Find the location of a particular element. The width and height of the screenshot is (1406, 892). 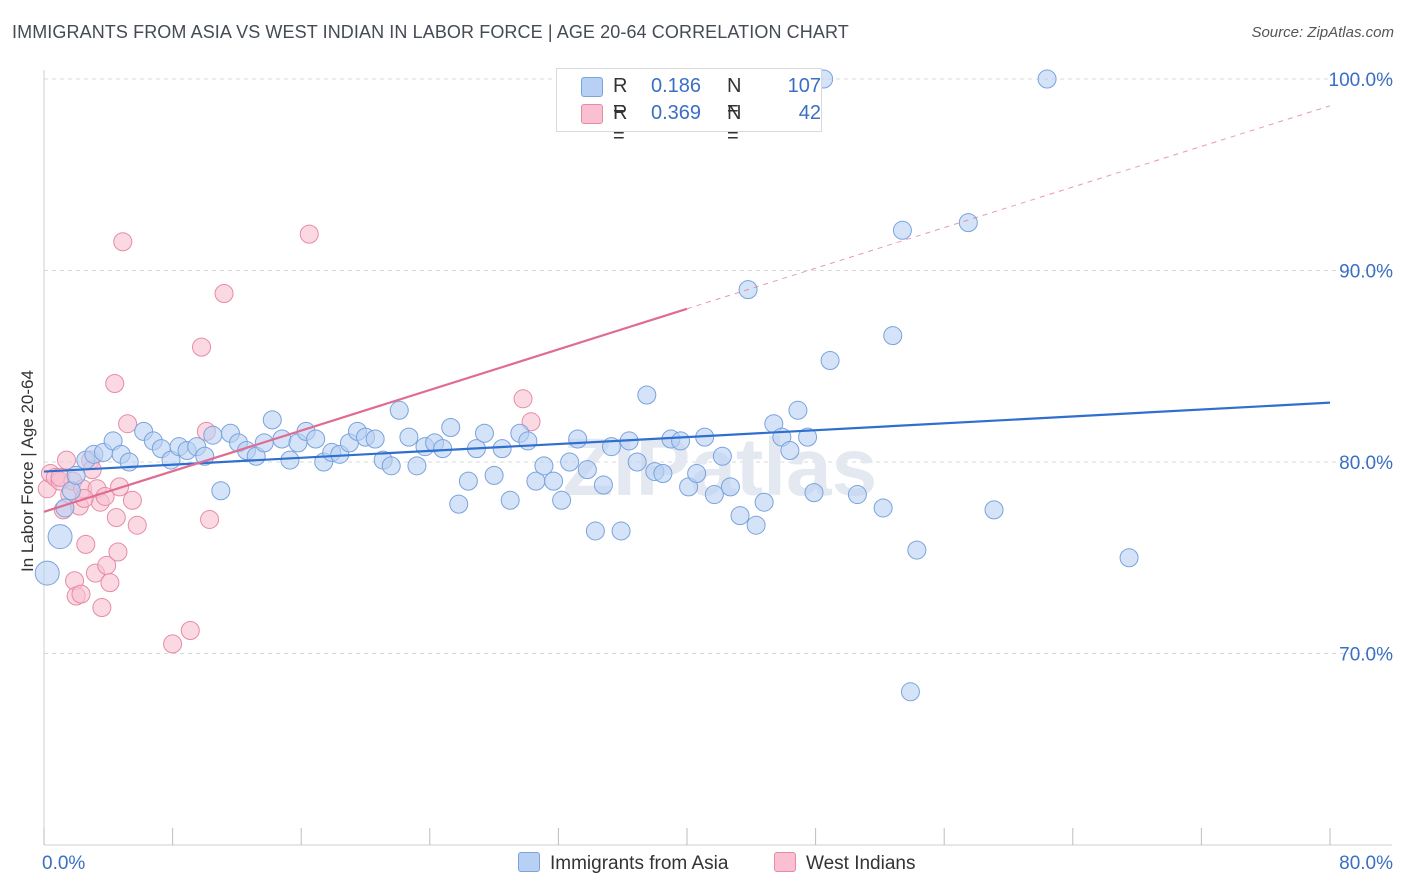

chart-source: Source: ZipAtlas.com is located at coordinates (1322, 32).